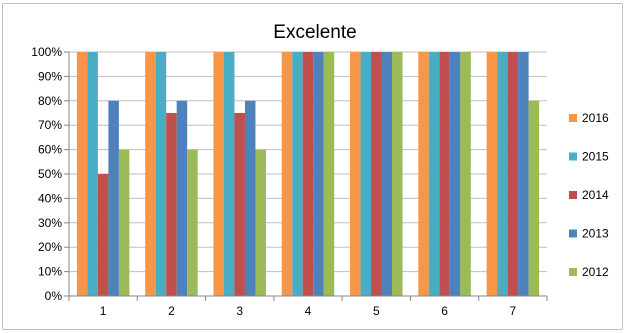 The width and height of the screenshot is (627, 333). What do you see at coordinates (50, 272) in the screenshot?
I see `y-tick-label: 10%` at bounding box center [50, 272].